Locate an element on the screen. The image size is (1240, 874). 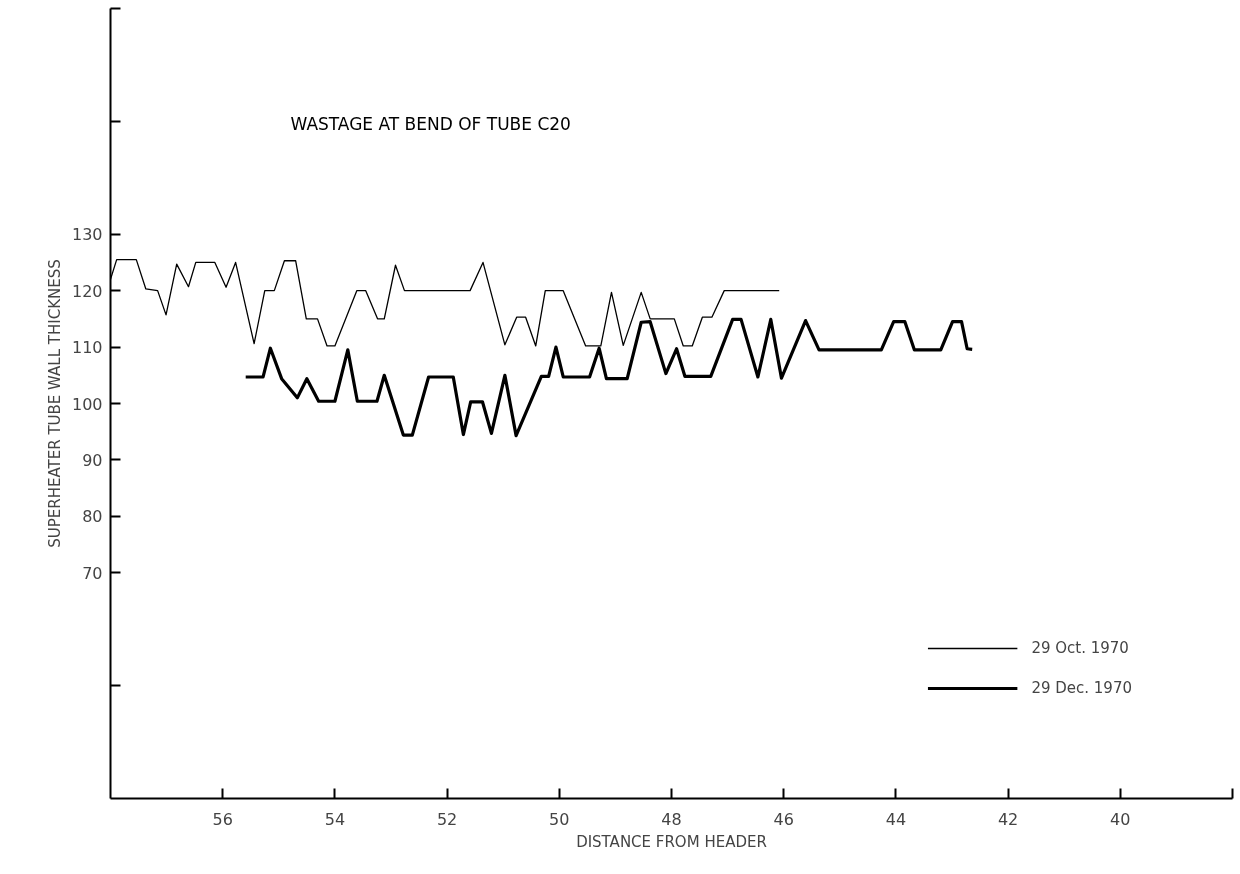
x-tick-label: 50 is located at coordinates (559, 819).